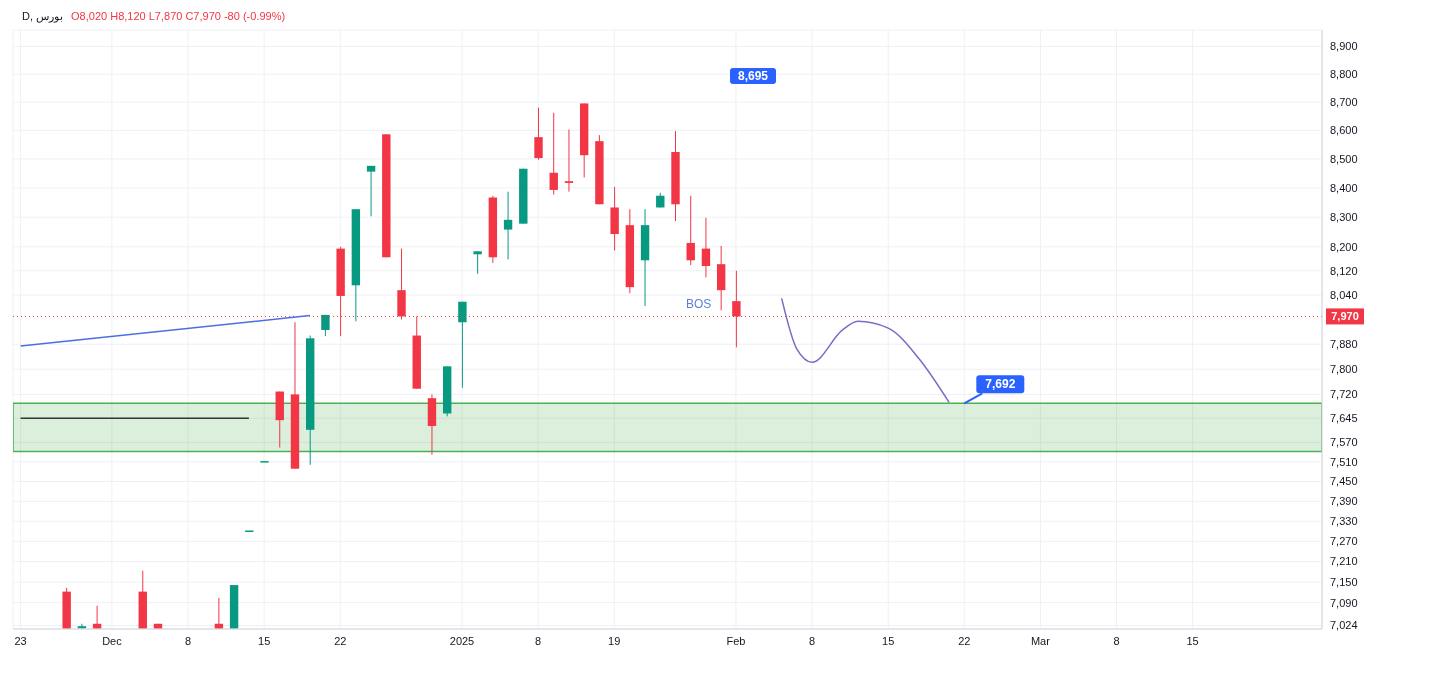 The width and height of the screenshot is (1430, 675). What do you see at coordinates (699, 304) in the screenshot?
I see `annotation: BOS` at bounding box center [699, 304].